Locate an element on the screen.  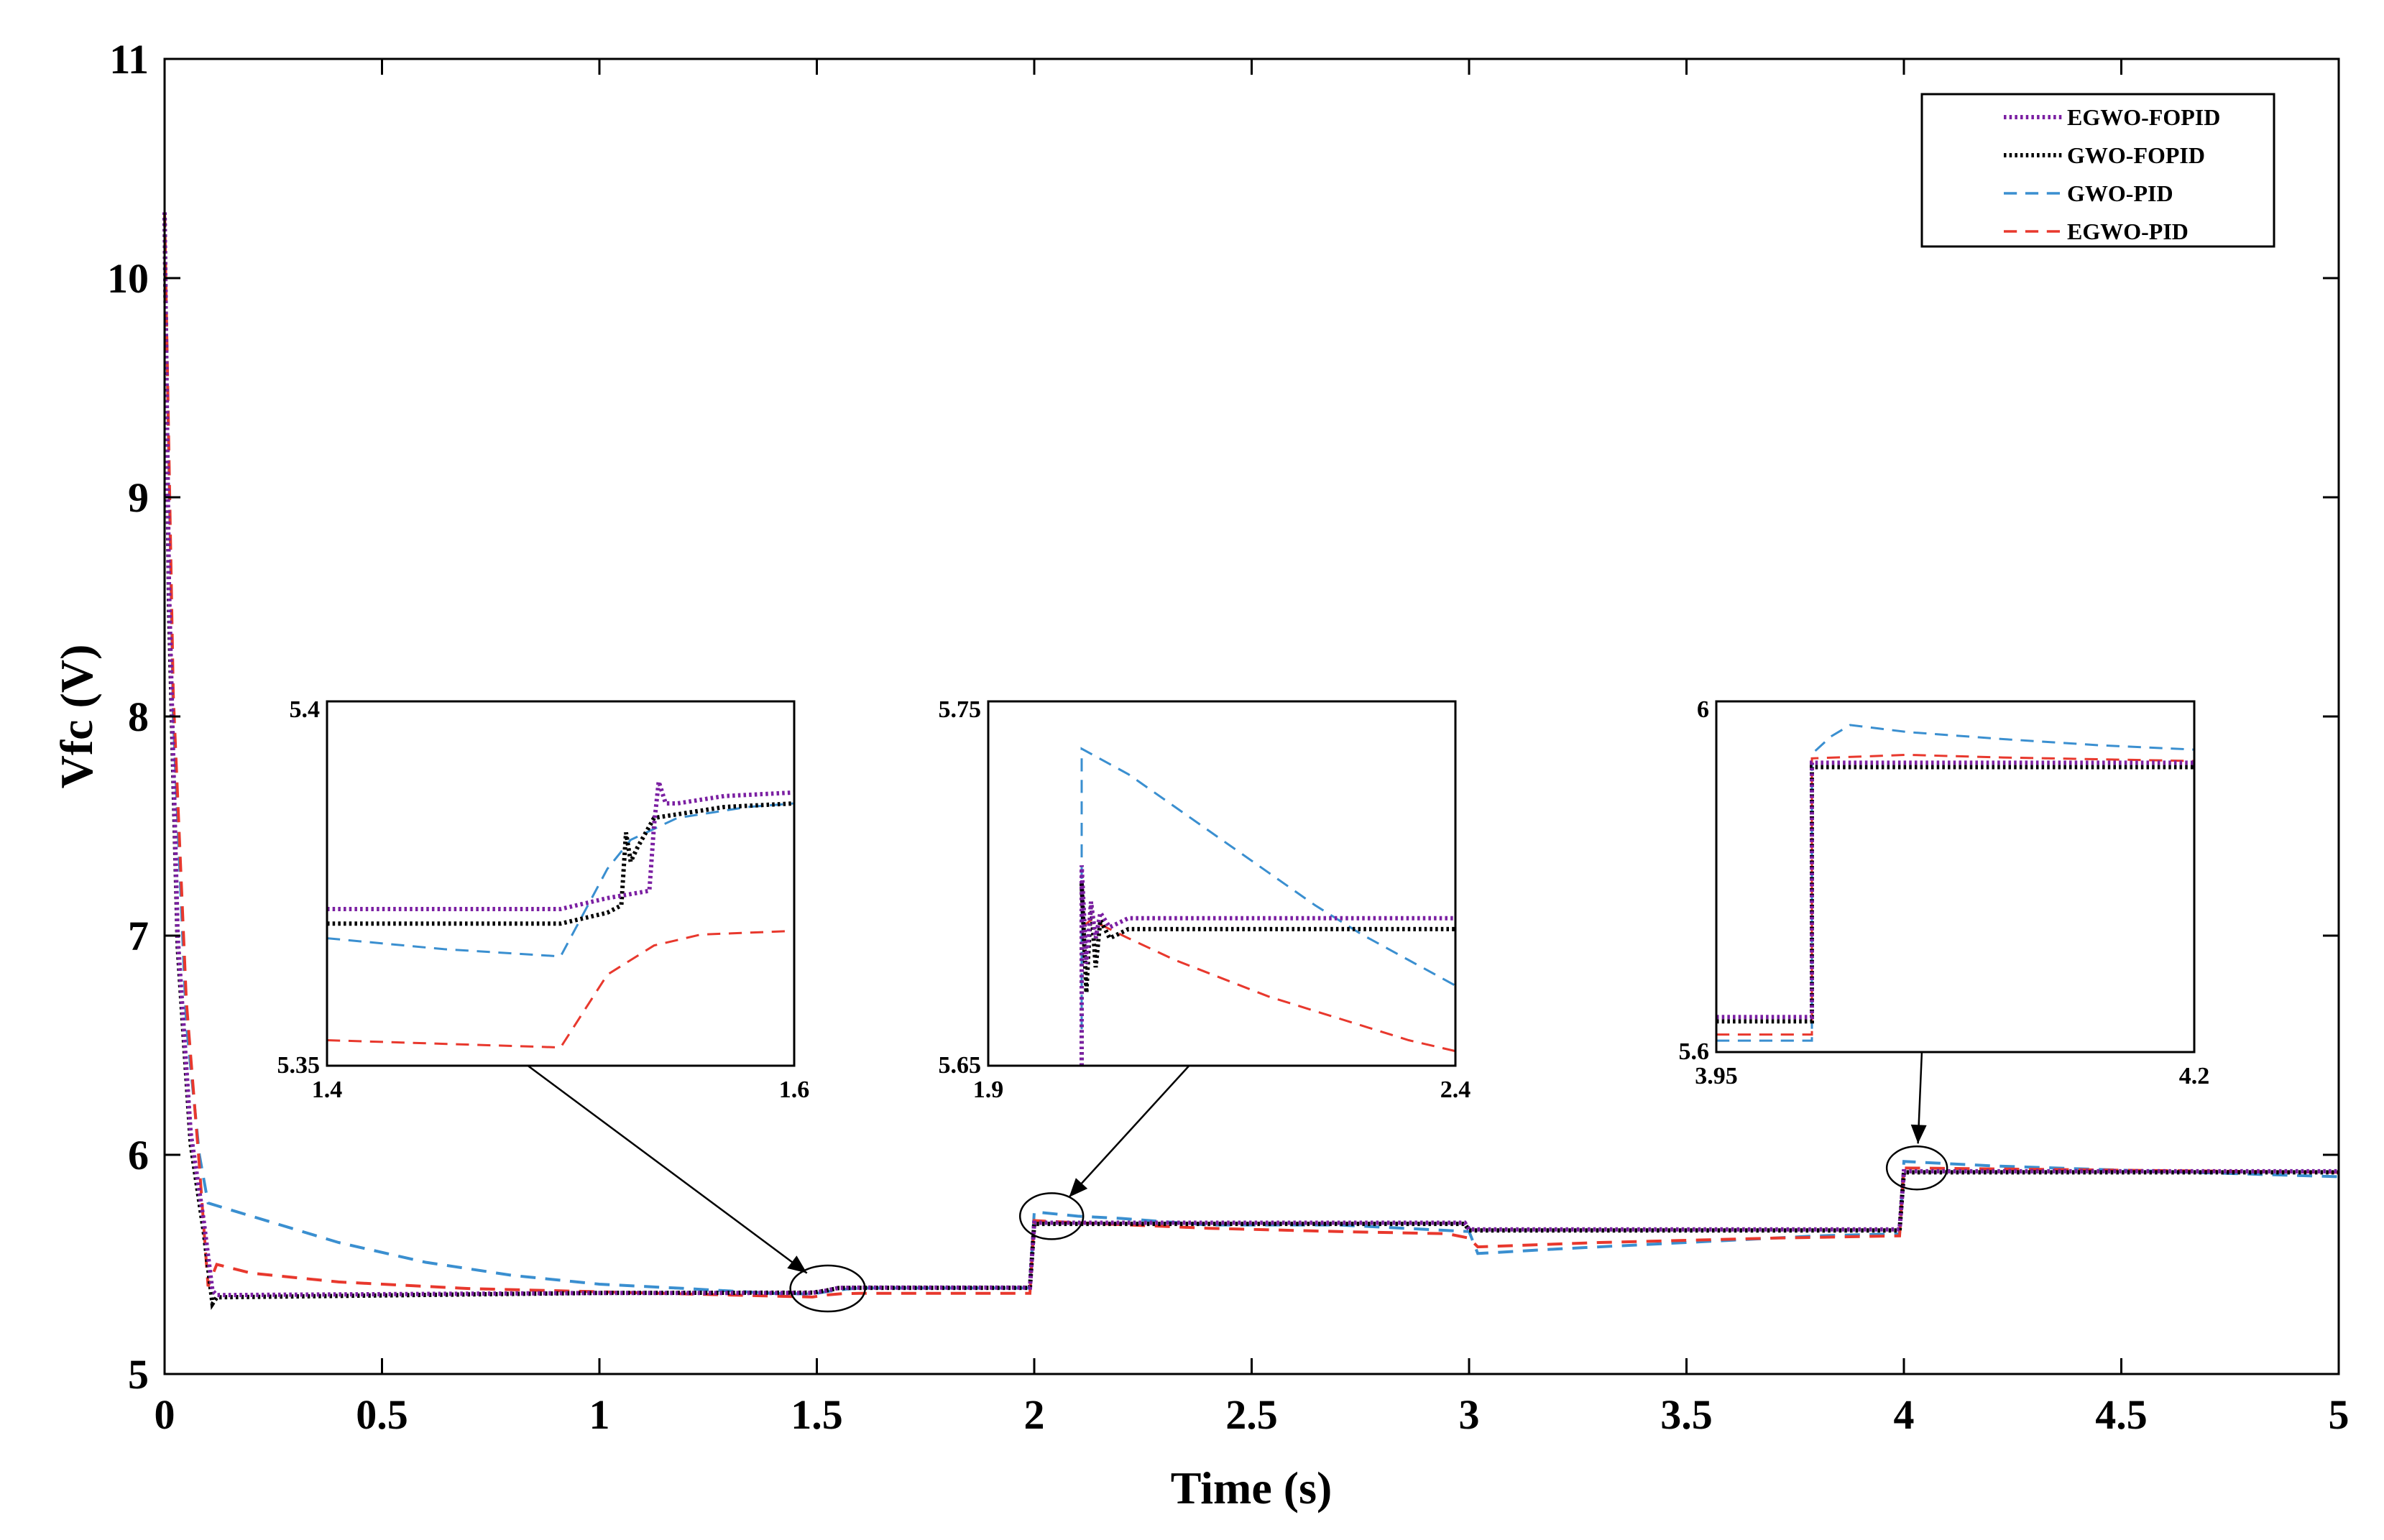
inset-x-tick-label: 1.4 is located at coordinates (328, 1089).